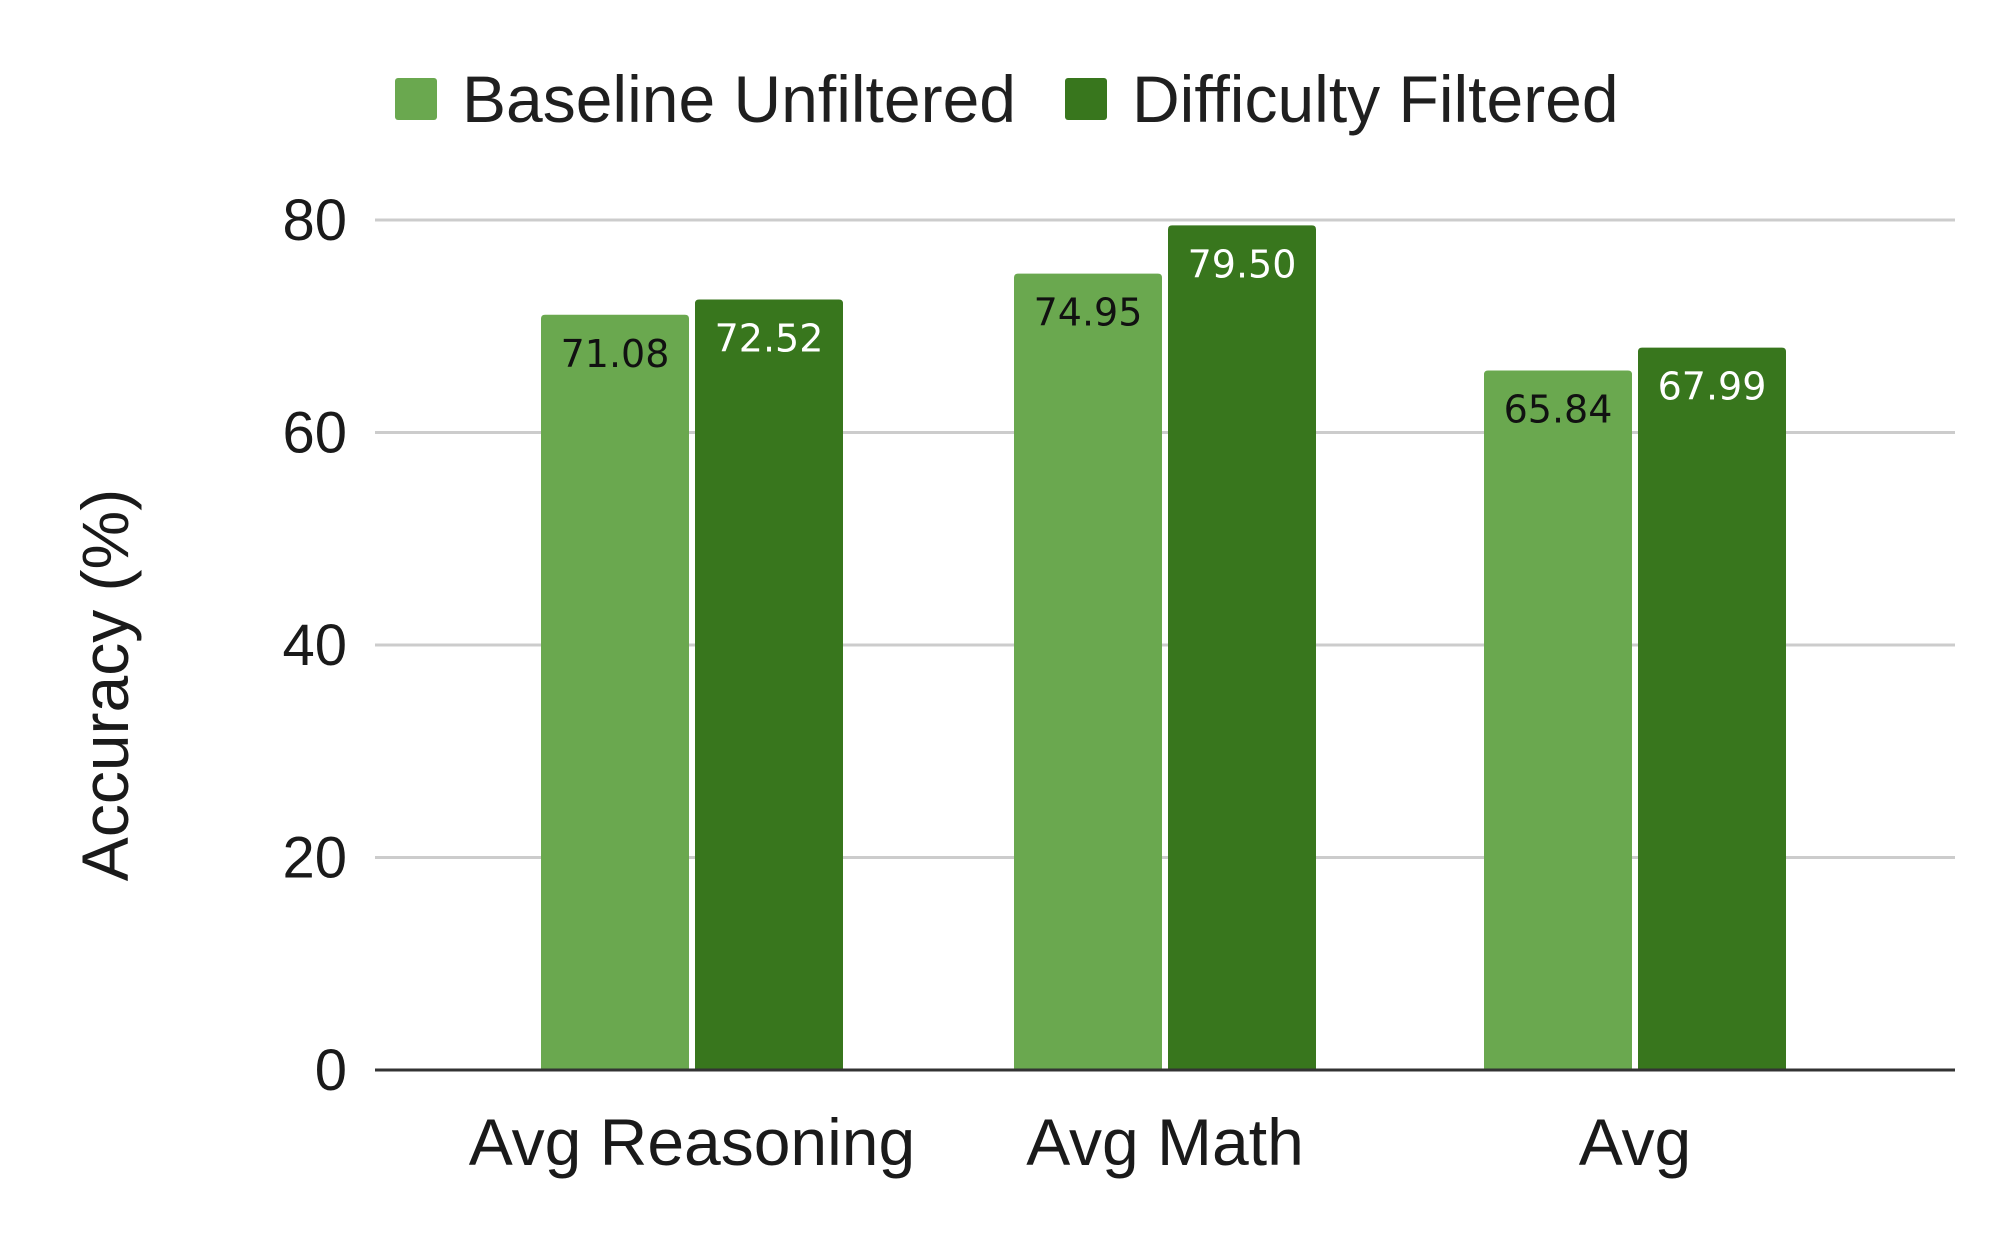 The image size is (2000, 1236). I want to click on data-label-baseline-unfiltered-avg-math: 74.95, so click(1088, 313).